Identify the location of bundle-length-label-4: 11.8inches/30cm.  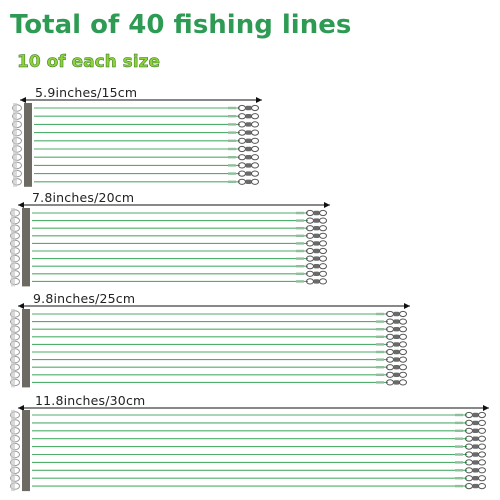
(90, 400).